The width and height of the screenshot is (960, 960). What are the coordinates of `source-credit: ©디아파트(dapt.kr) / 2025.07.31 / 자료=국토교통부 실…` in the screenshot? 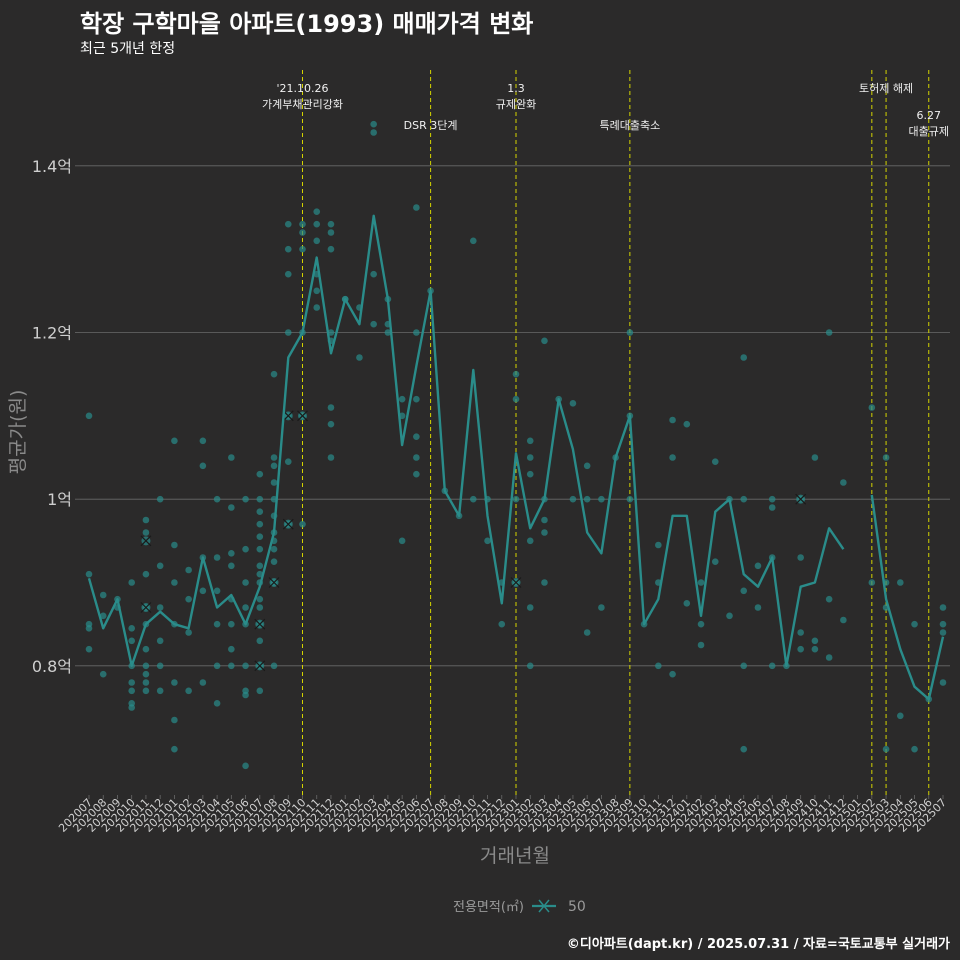 It's located at (758, 944).